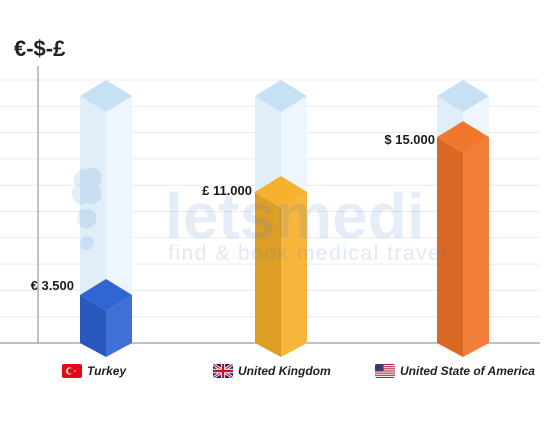 This screenshot has height=427, width=550. Describe the element at coordinates (467, 371) in the screenshot. I see `category-label-text: United State of America` at that location.